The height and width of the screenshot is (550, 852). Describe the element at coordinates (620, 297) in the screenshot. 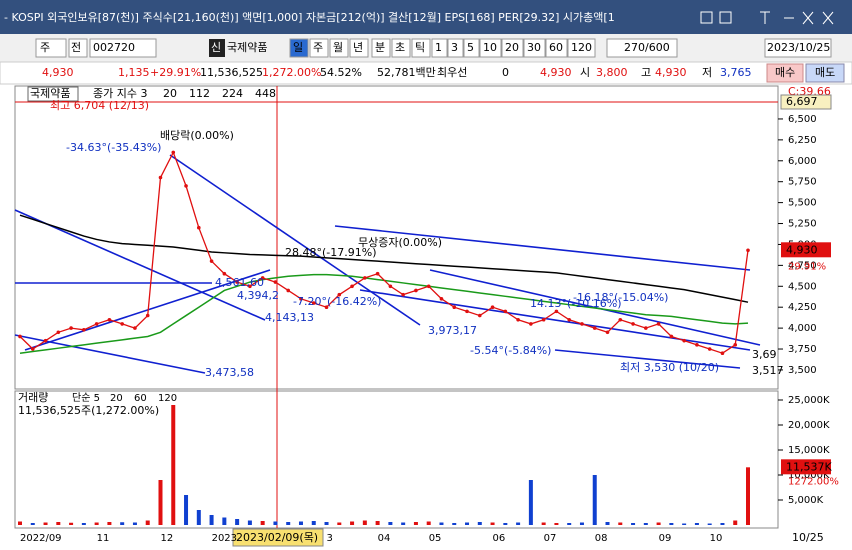

I see `annotation: -16.18°(-15.04%)` at that location.